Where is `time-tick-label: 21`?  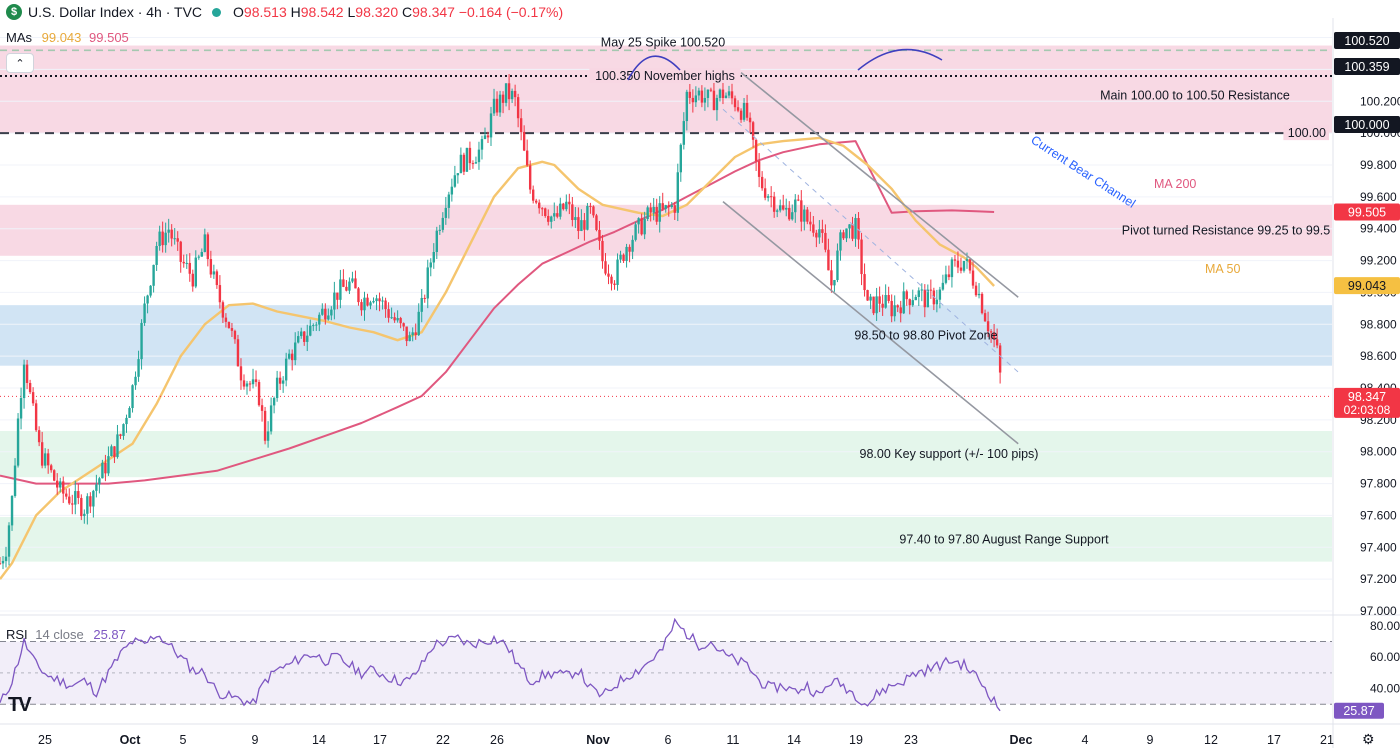
time-tick-label: 21 is located at coordinates (1327, 740).